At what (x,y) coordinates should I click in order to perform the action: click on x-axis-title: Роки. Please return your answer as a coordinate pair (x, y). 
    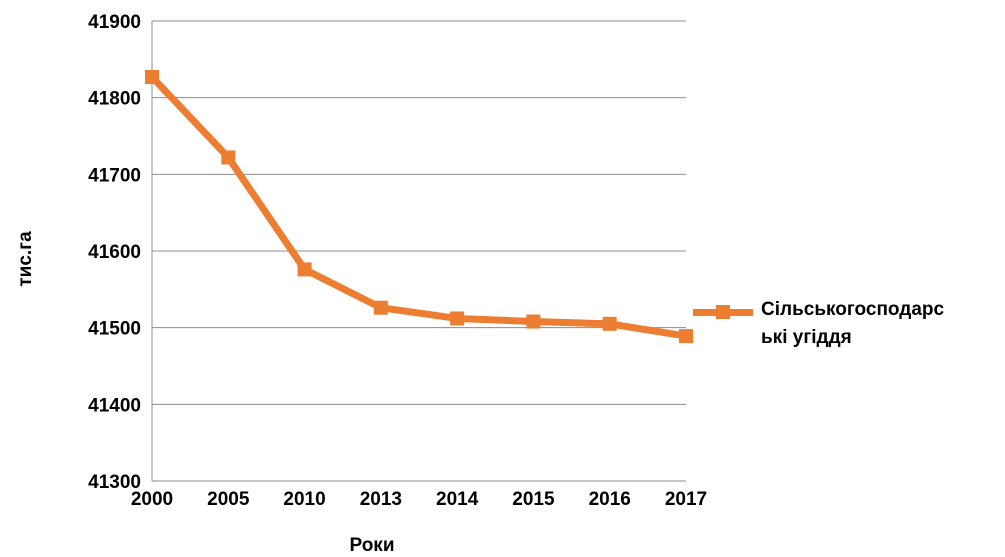
    Looking at the image, I should click on (372, 545).